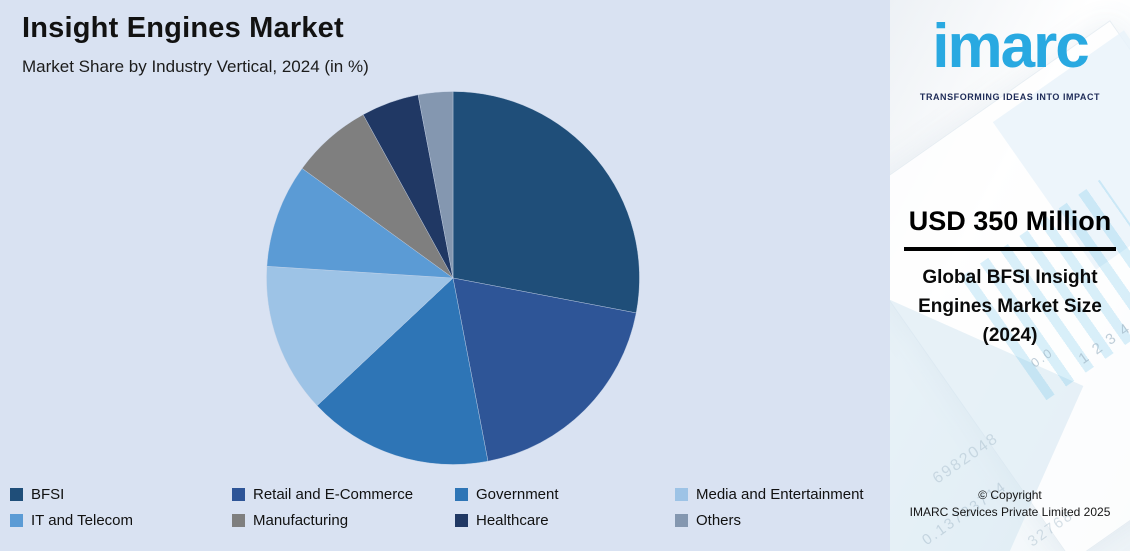  Describe the element at coordinates (565, 494) in the screenshot. I see `legend-item-government: Government` at that location.